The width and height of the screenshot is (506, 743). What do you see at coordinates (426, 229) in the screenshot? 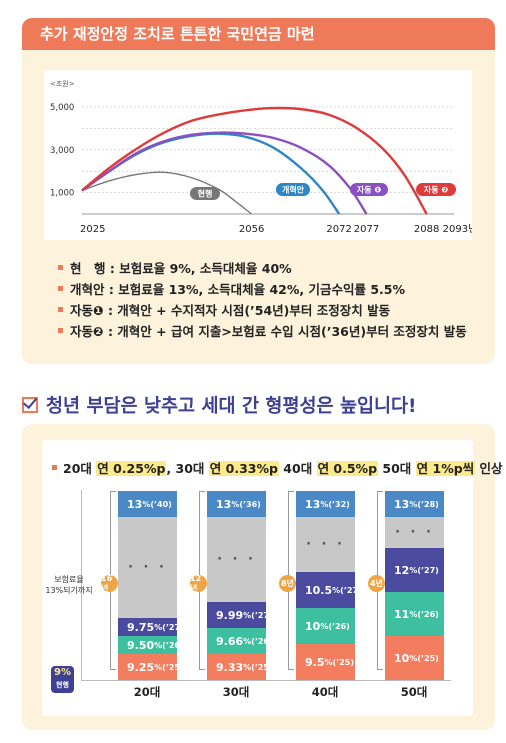
I see `x-tick-label: 2088` at bounding box center [426, 229].